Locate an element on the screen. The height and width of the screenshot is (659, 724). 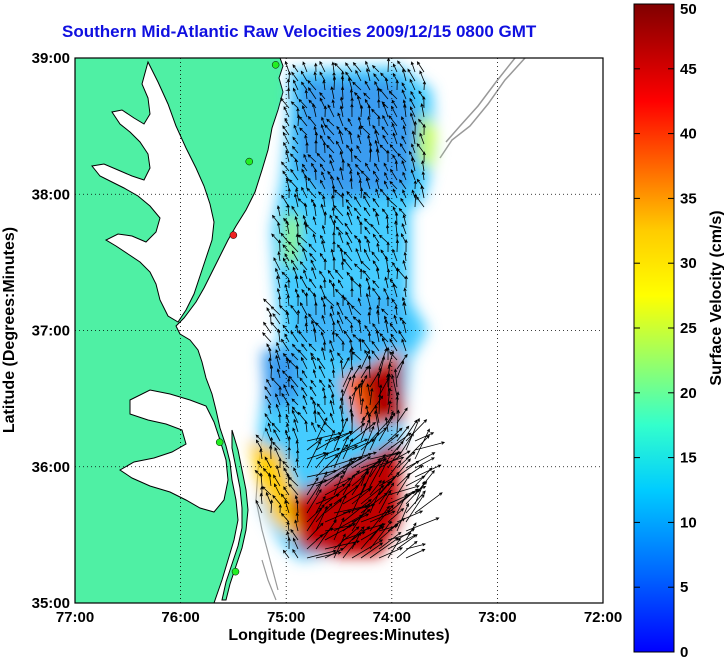
colorbar-tick-label: 0 is located at coordinates (684, 651).